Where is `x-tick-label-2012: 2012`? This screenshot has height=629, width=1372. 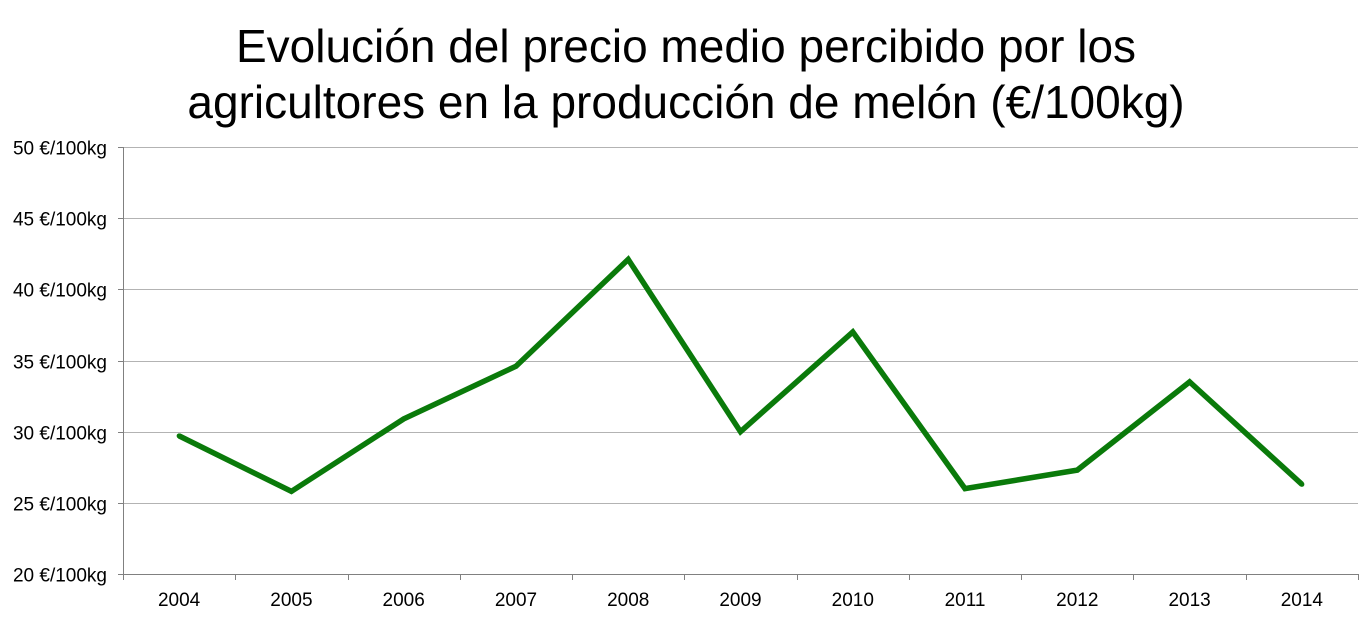
x-tick-label-2012: 2012 is located at coordinates (1077, 600).